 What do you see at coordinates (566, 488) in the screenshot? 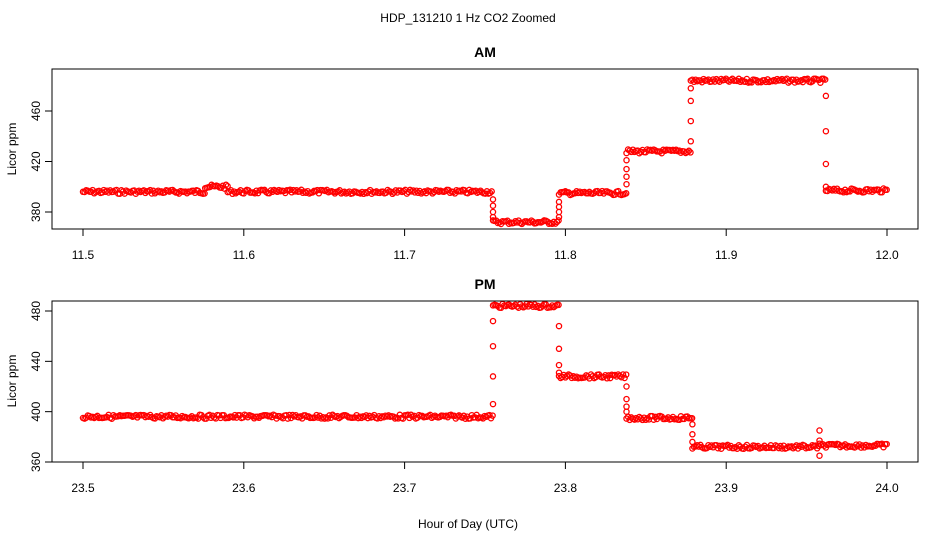
I see `pm-x-tick-label: 23.8` at bounding box center [566, 488].